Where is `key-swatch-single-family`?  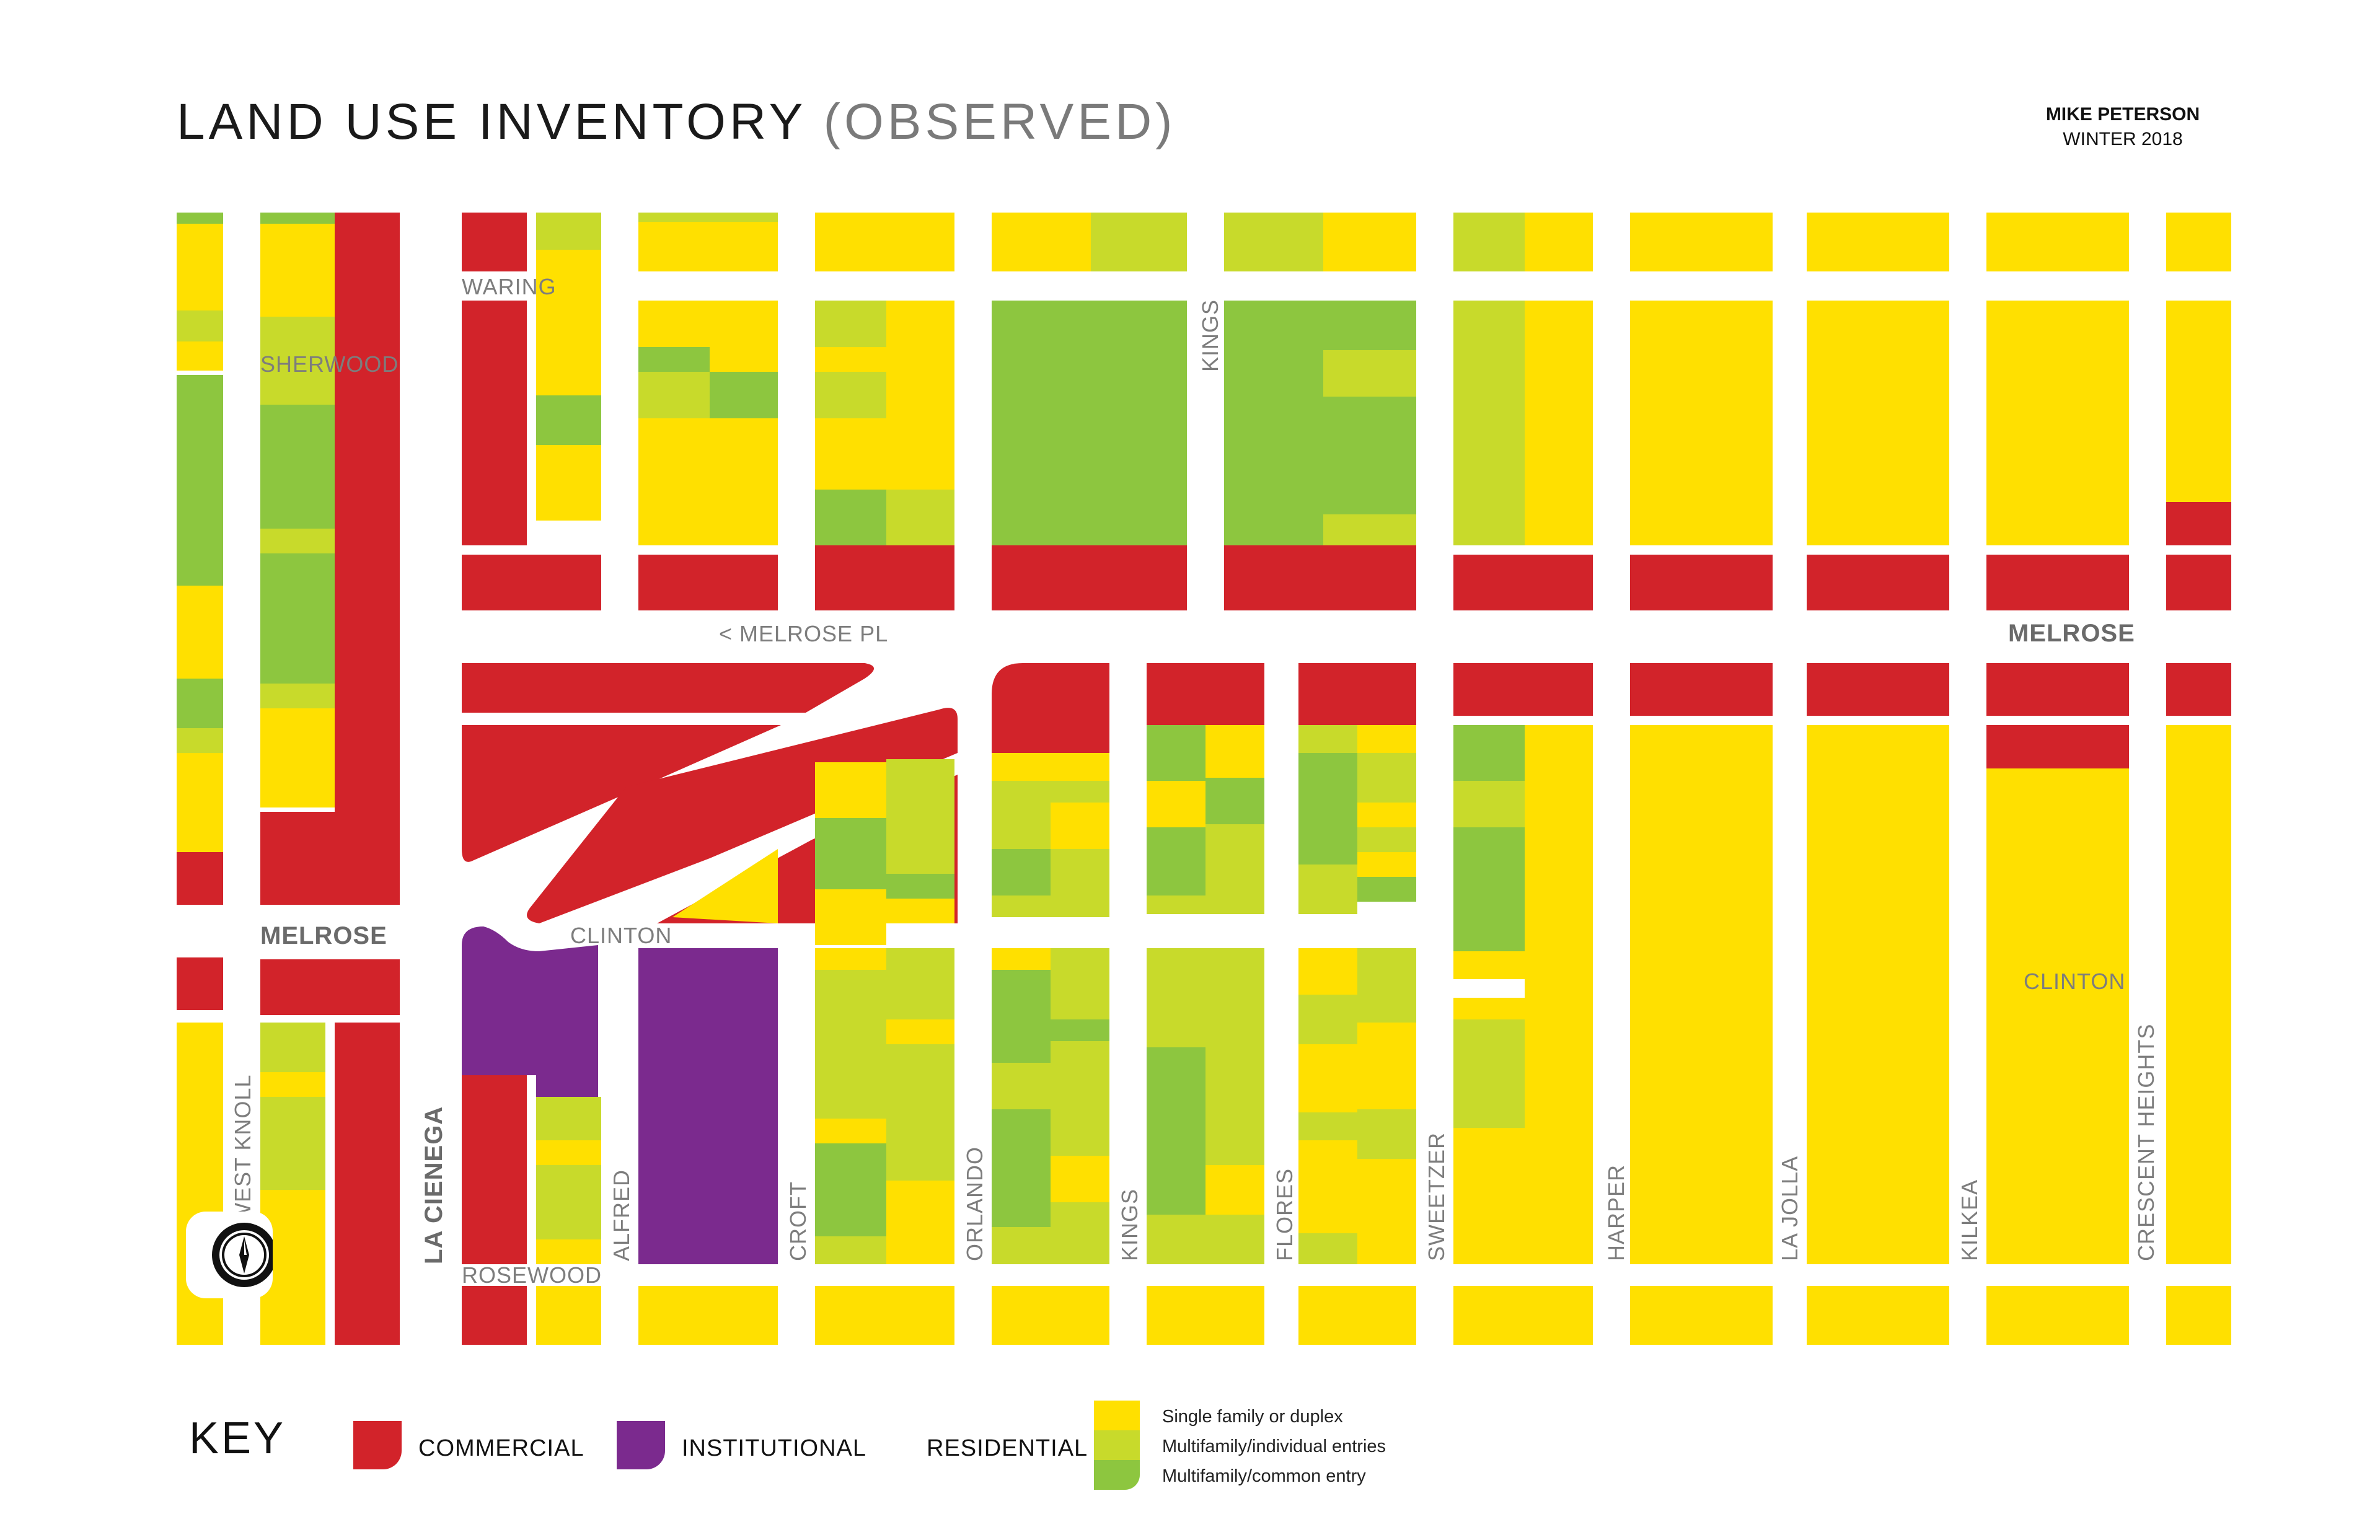
key-swatch-single-family is located at coordinates (1117, 1415).